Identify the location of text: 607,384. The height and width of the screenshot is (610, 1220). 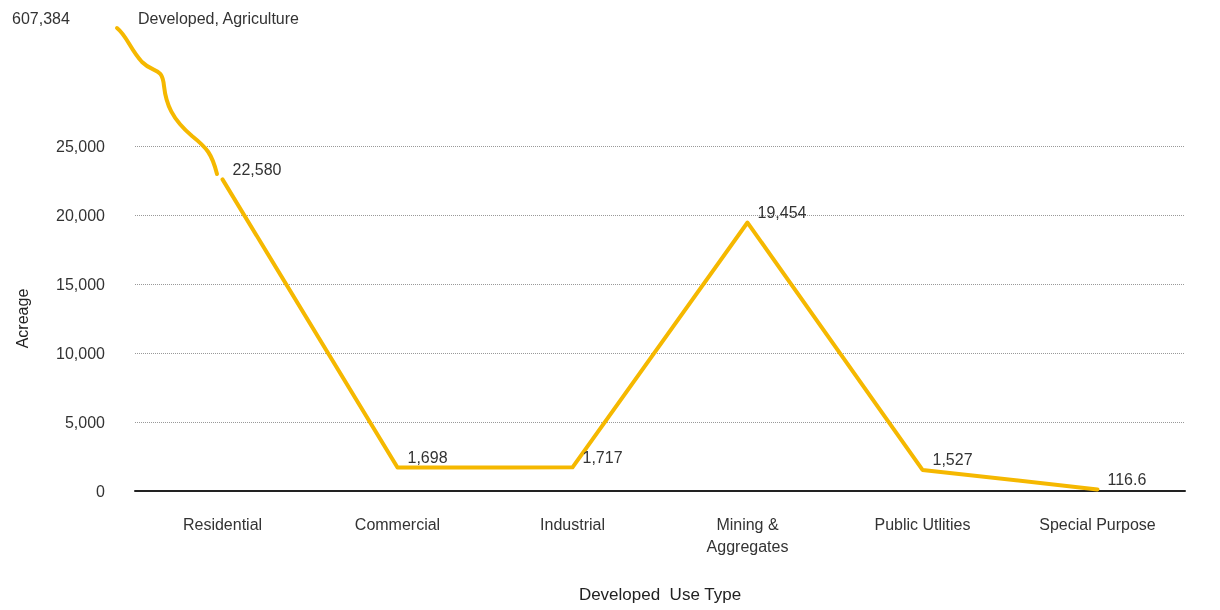
(41, 18).